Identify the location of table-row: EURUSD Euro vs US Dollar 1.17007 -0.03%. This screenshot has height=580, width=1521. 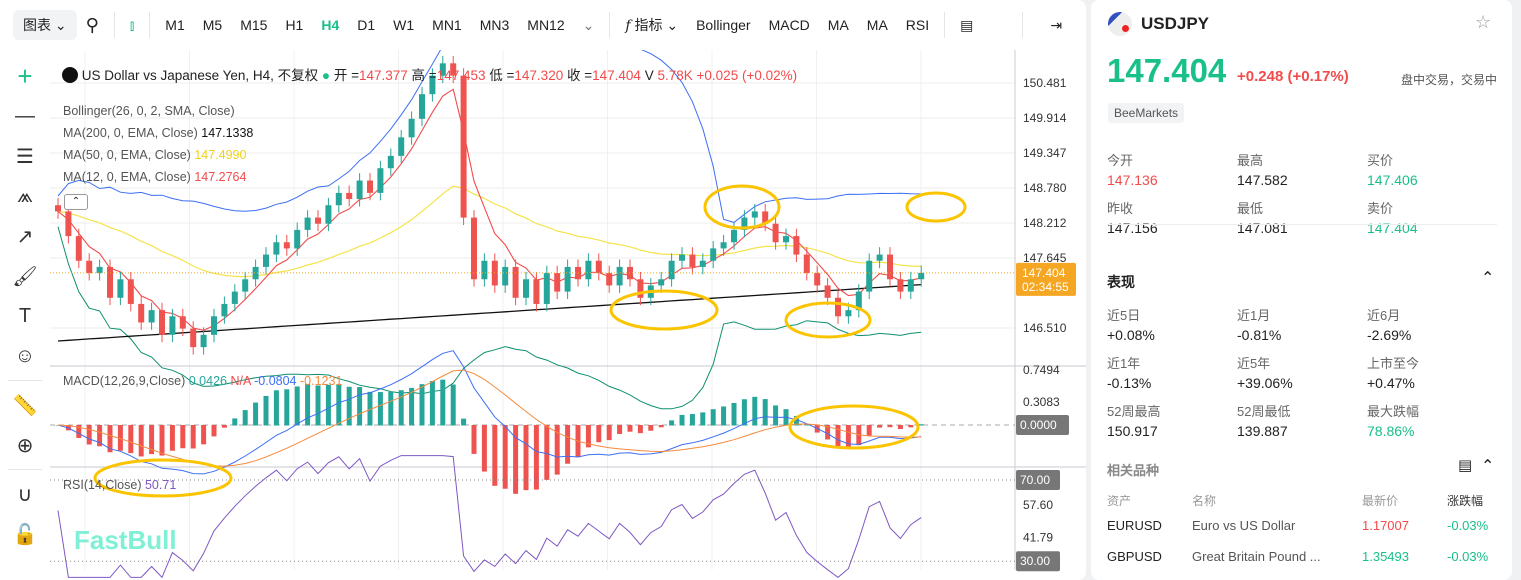
(1302, 533).